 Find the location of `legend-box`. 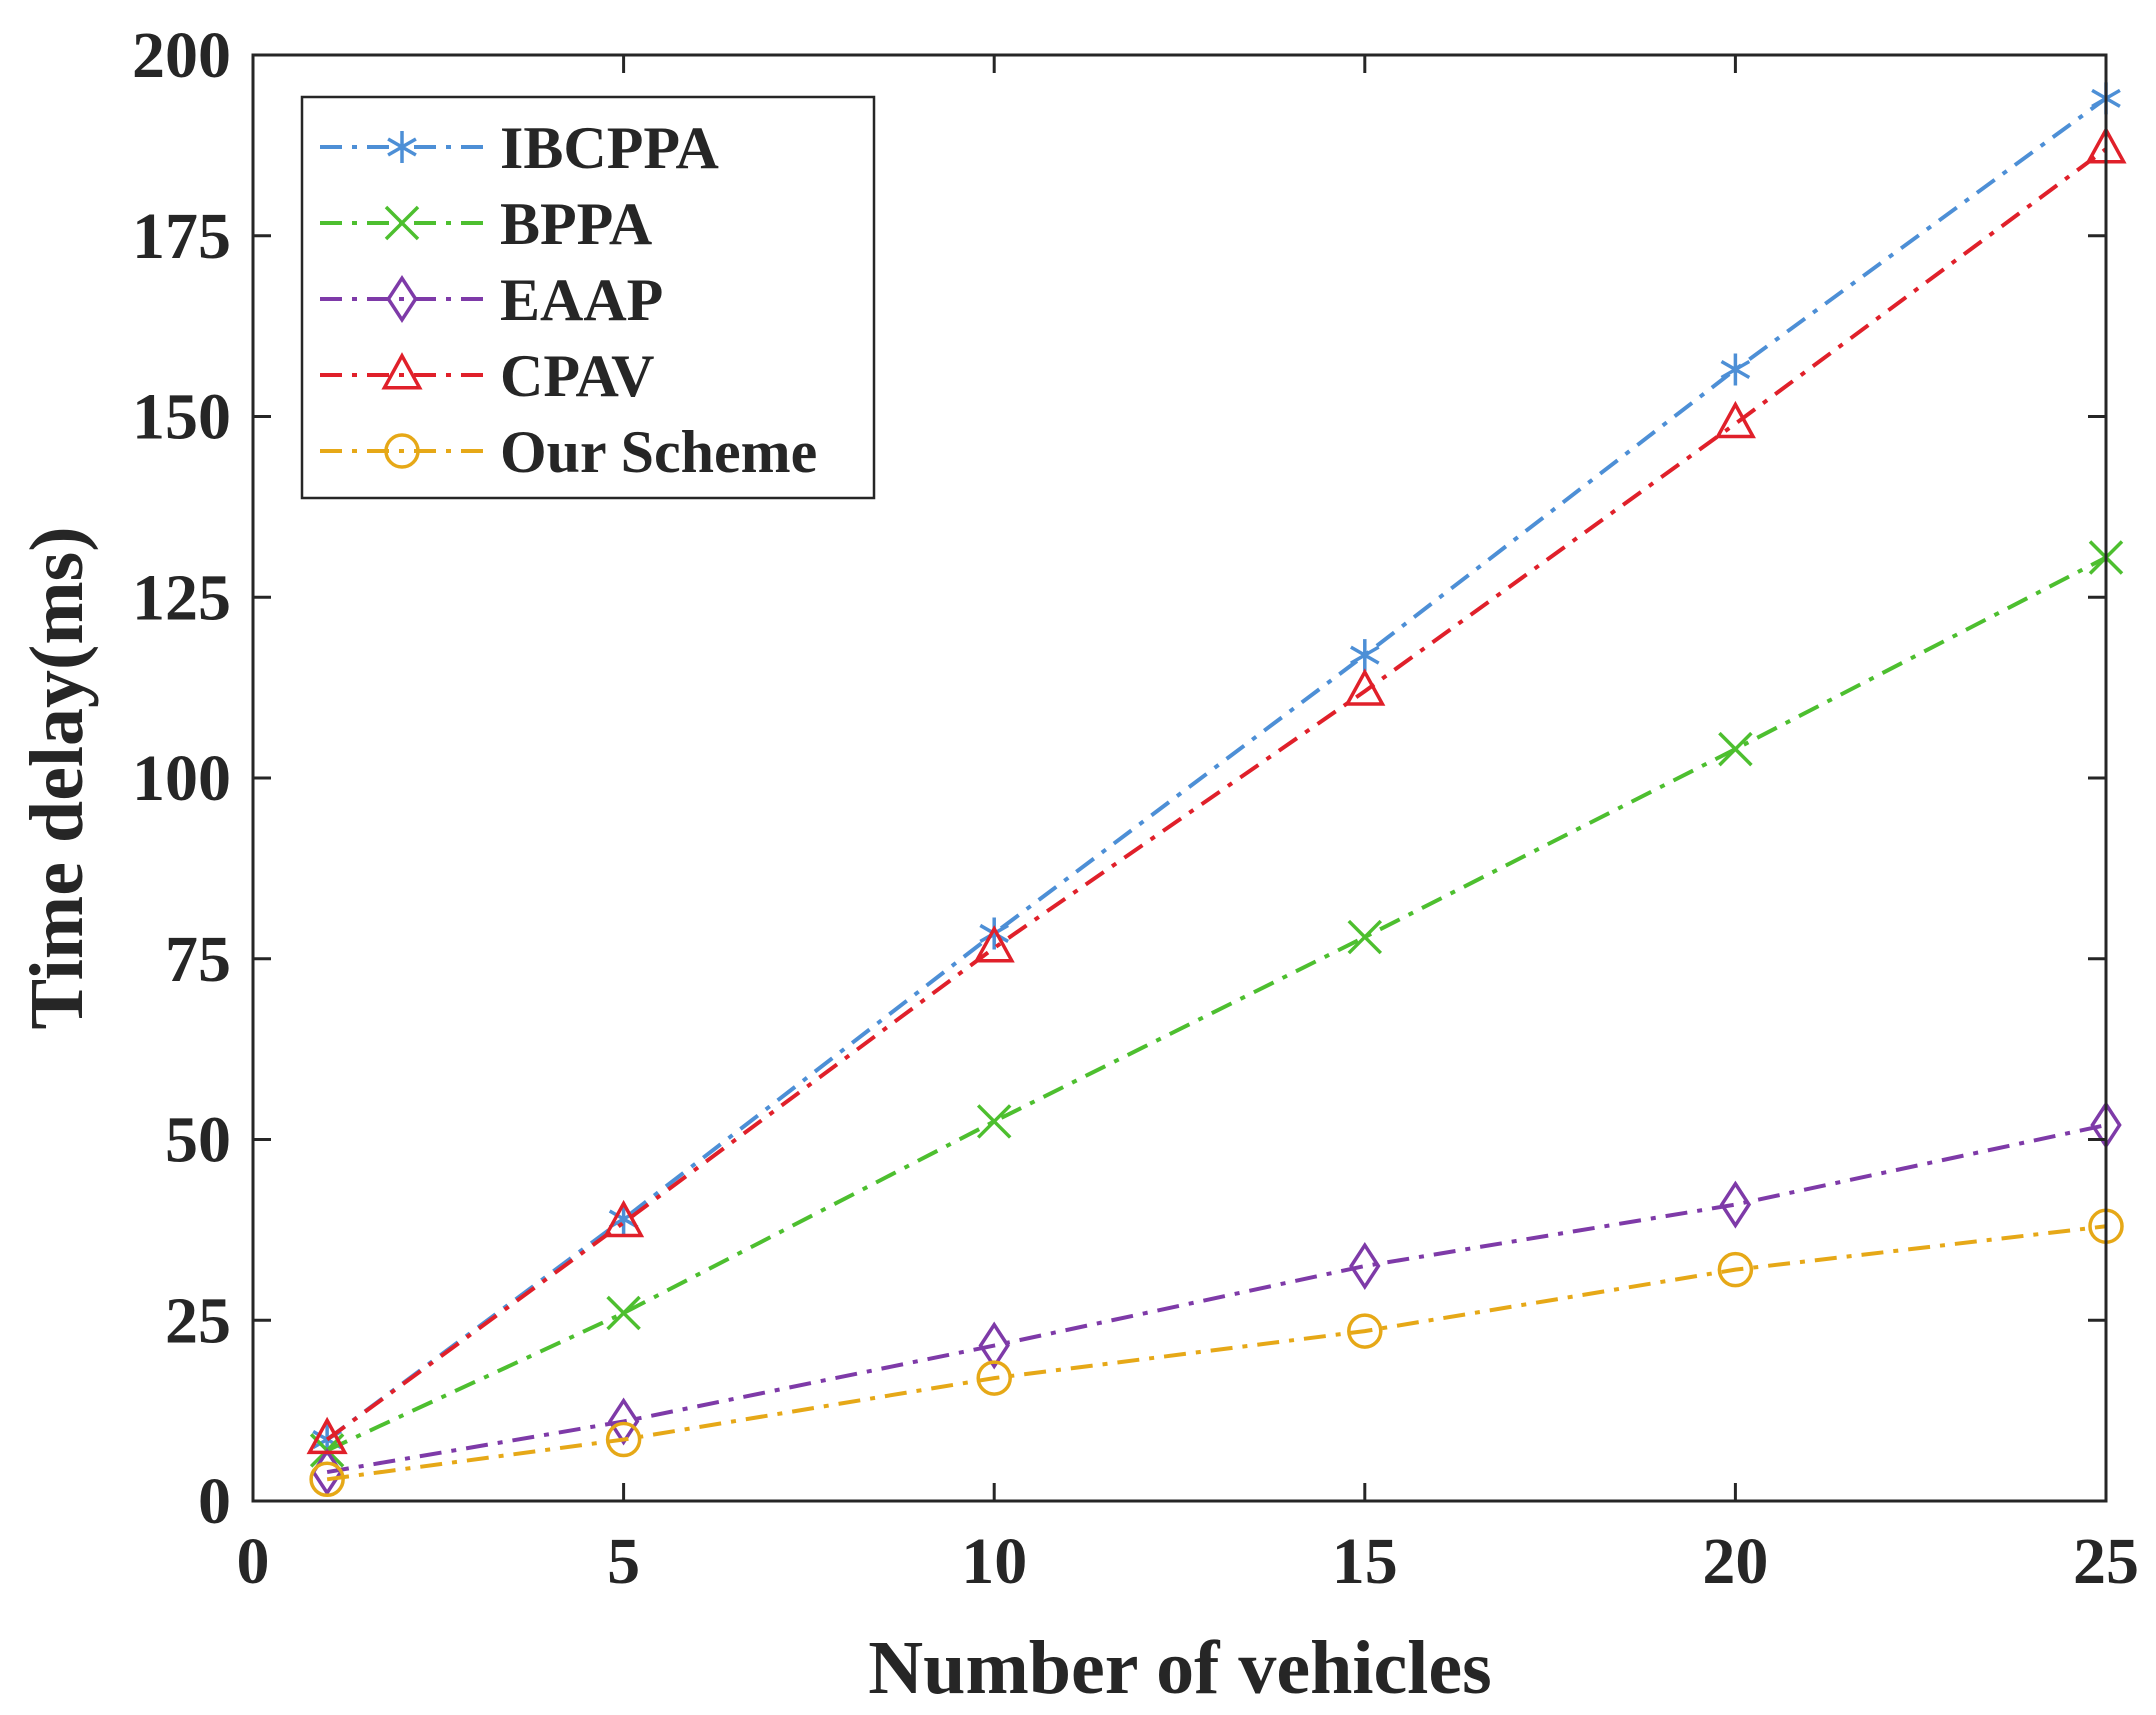

legend-box is located at coordinates (588, 297).